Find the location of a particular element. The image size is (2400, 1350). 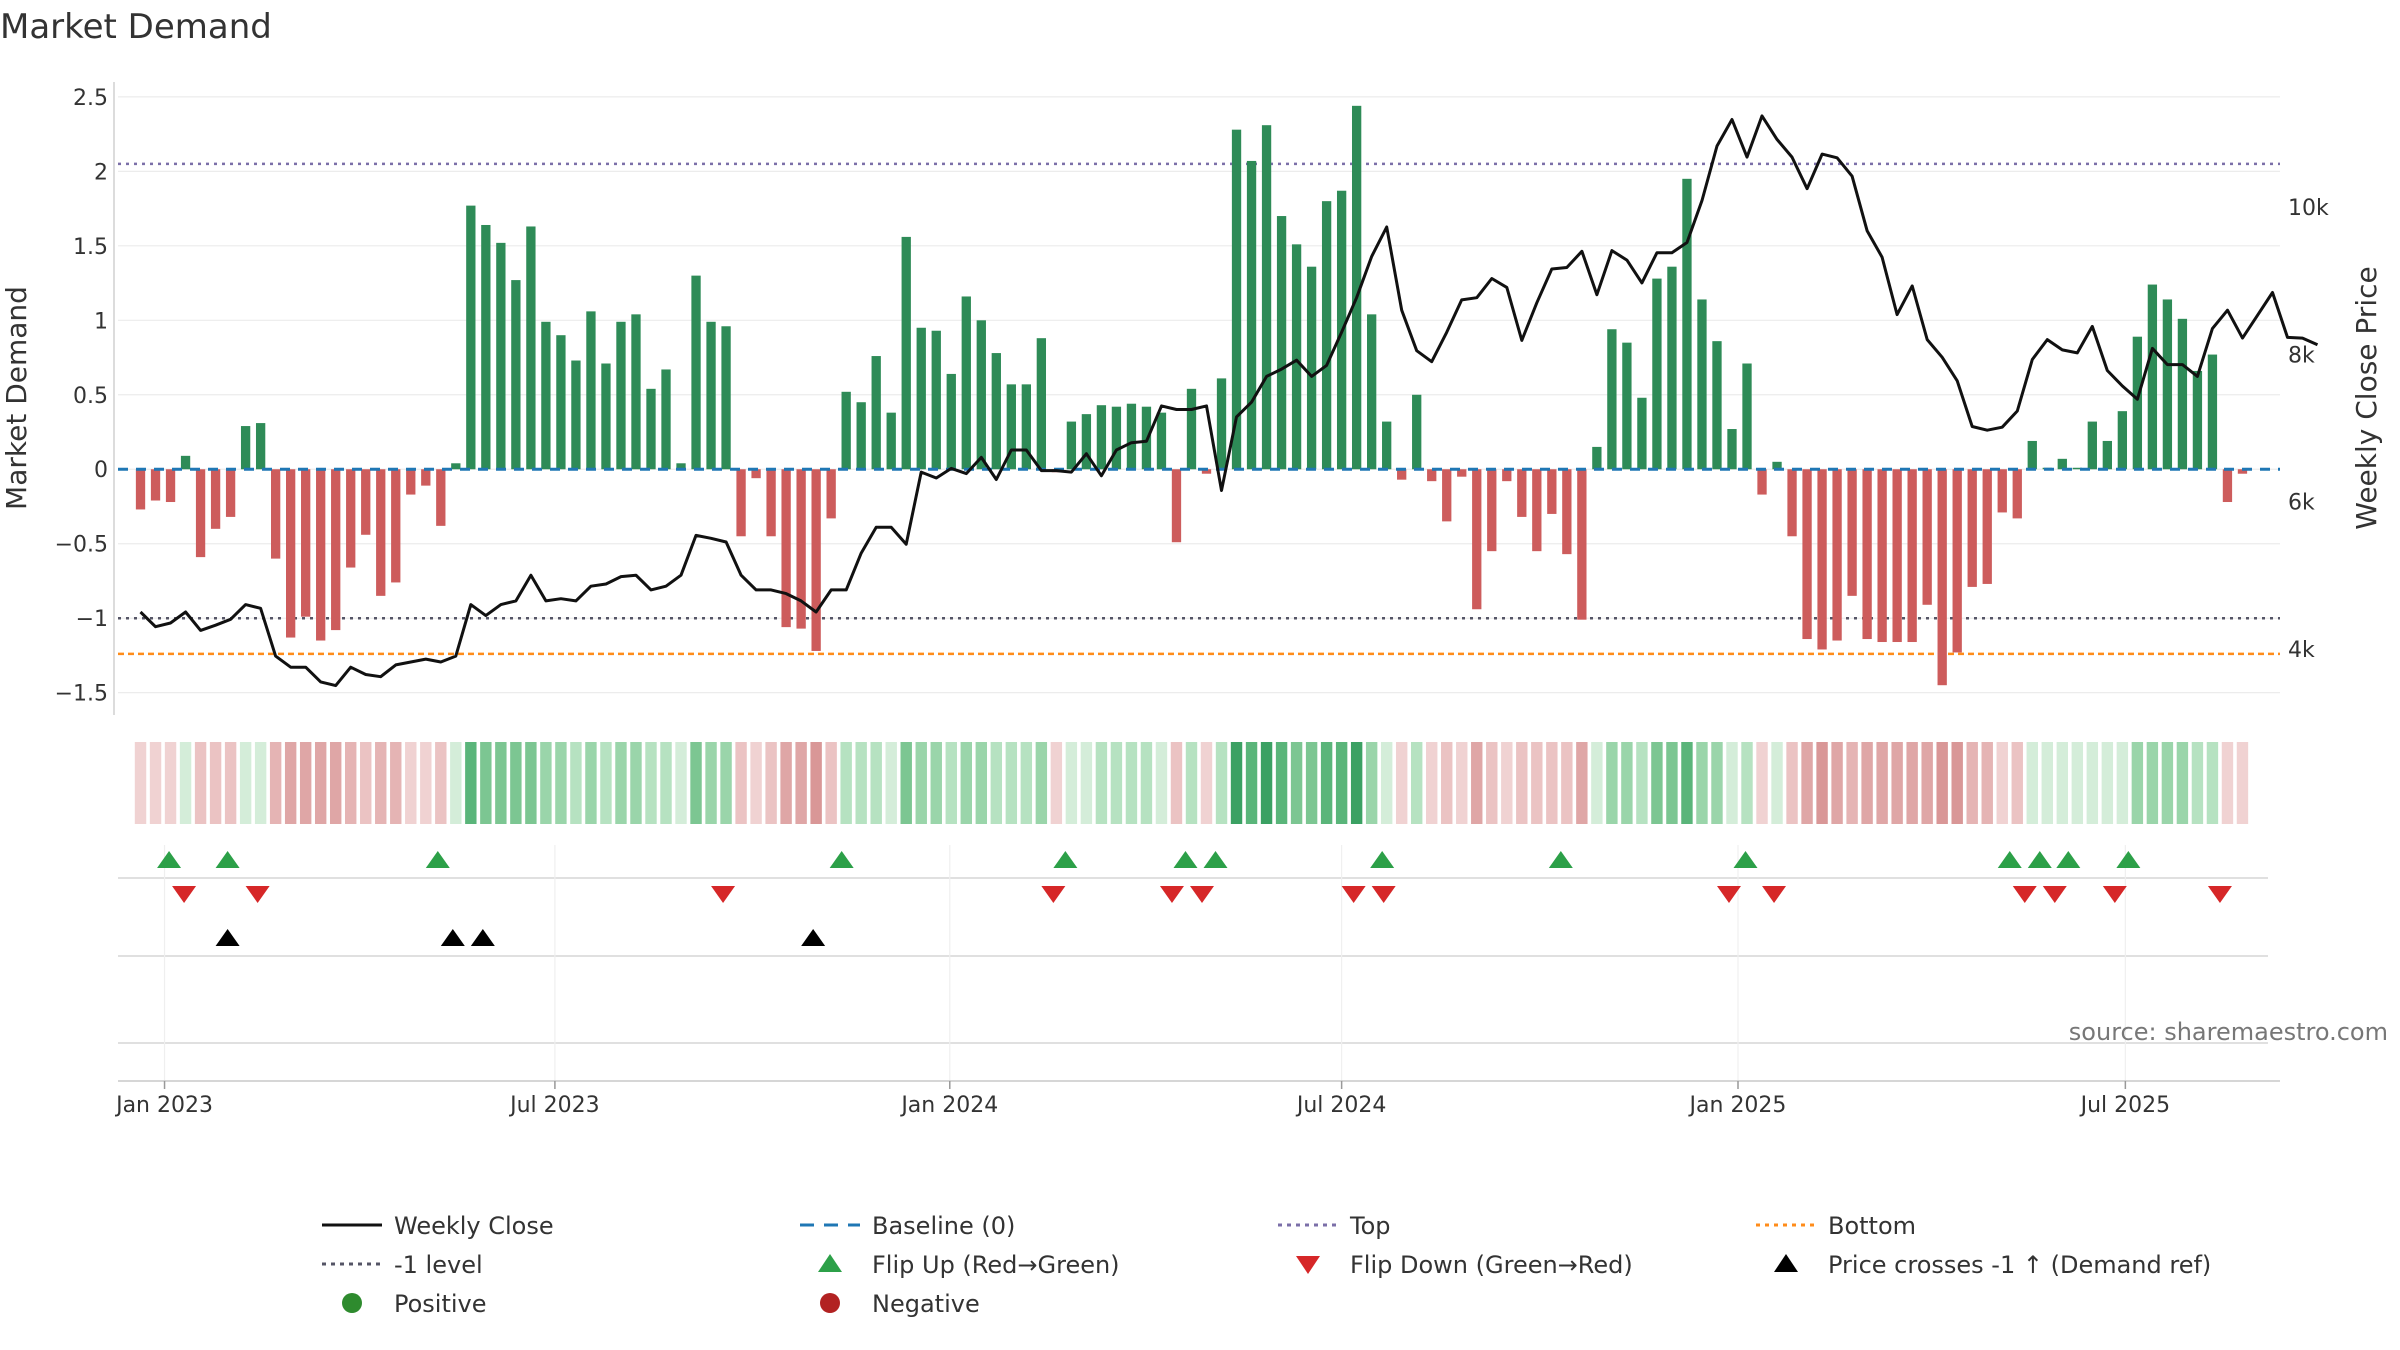

left-axis-ticks: 2.5 2 1.5 1 0.5 0 −0.5 −1 −1.5 is located at coordinates (81, 396).